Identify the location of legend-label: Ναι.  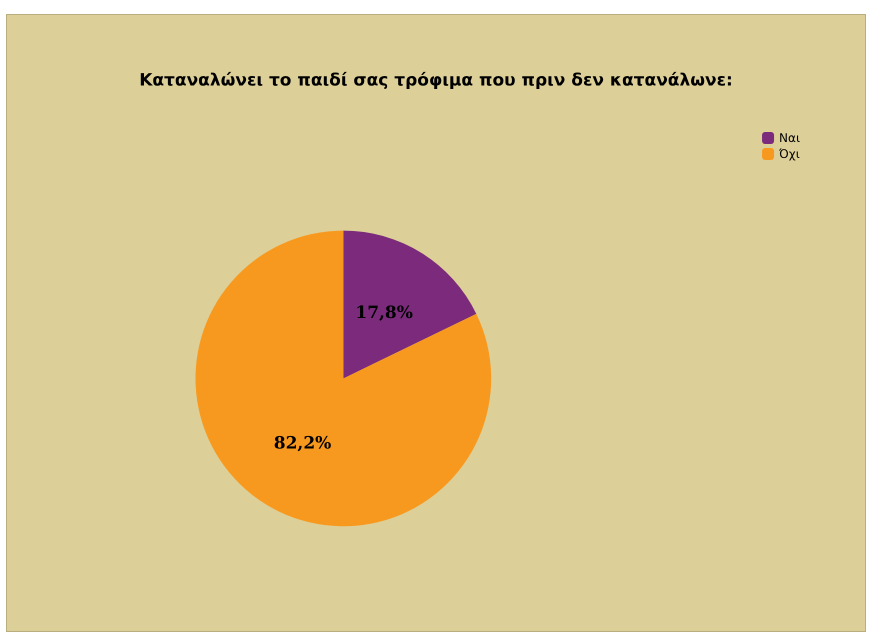
(789, 138).